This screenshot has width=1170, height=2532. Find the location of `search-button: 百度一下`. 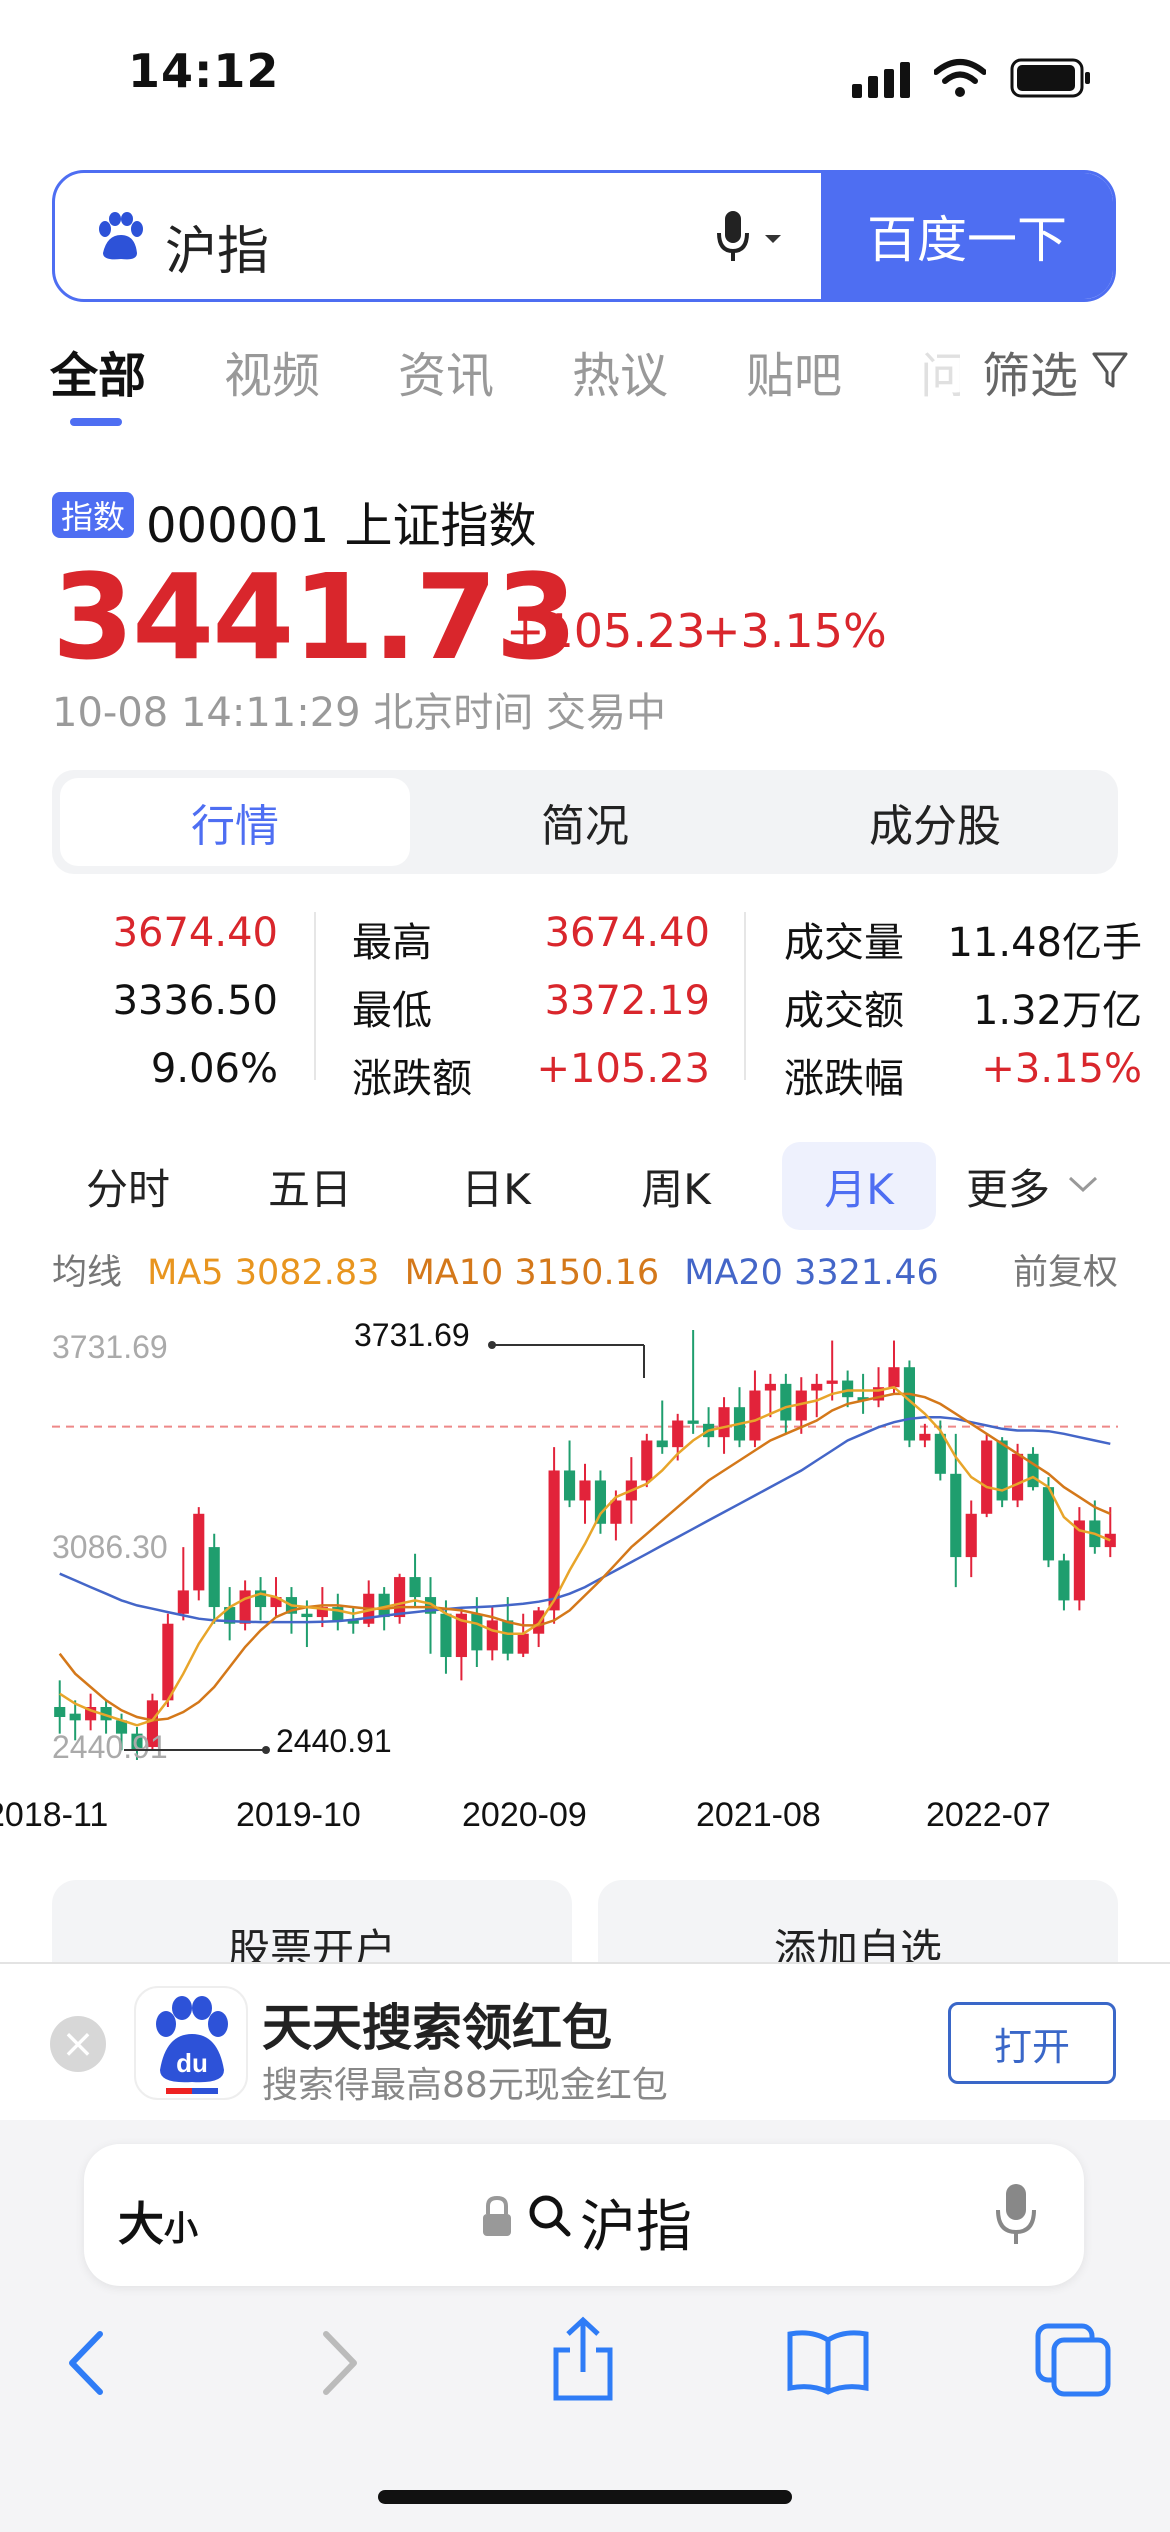

search-button: 百度一下 is located at coordinates (967, 236).